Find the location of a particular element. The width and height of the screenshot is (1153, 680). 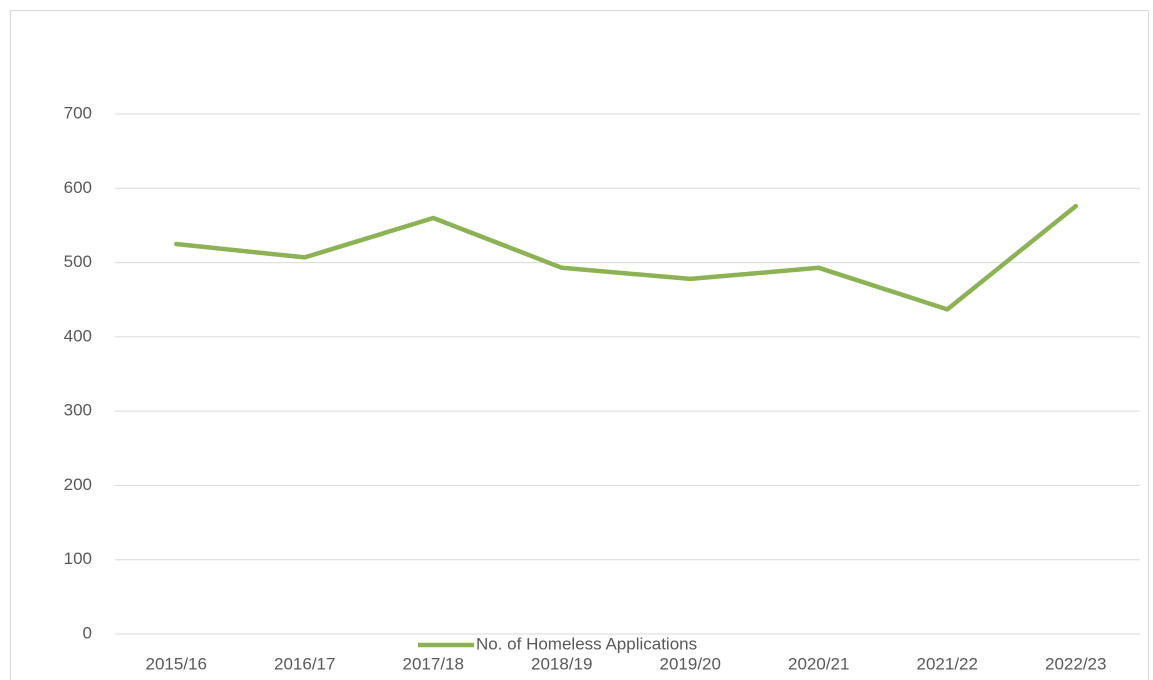

y-tick-label: 400 is located at coordinates (78, 335).